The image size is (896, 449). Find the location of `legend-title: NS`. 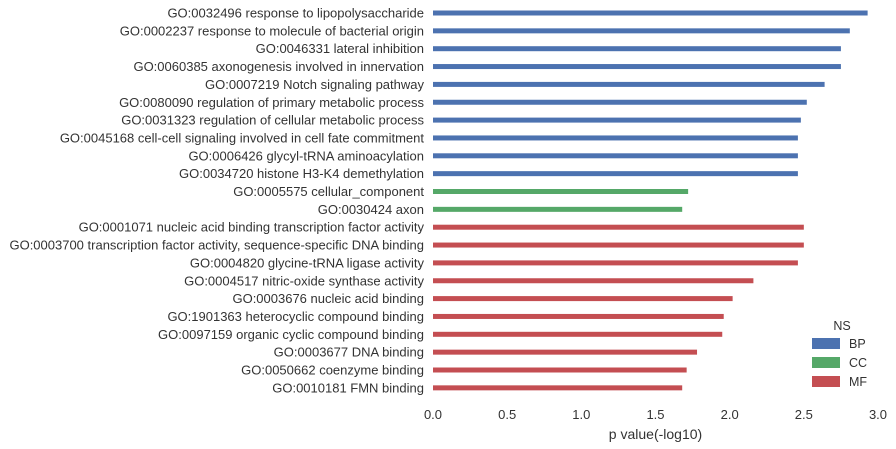

legend-title: NS is located at coordinates (841, 326).